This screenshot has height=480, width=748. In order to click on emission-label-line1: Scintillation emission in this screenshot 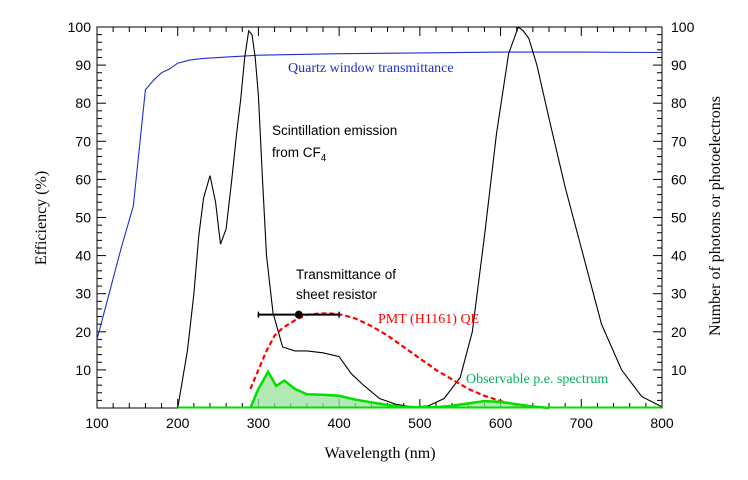, I will do `click(334, 130)`.